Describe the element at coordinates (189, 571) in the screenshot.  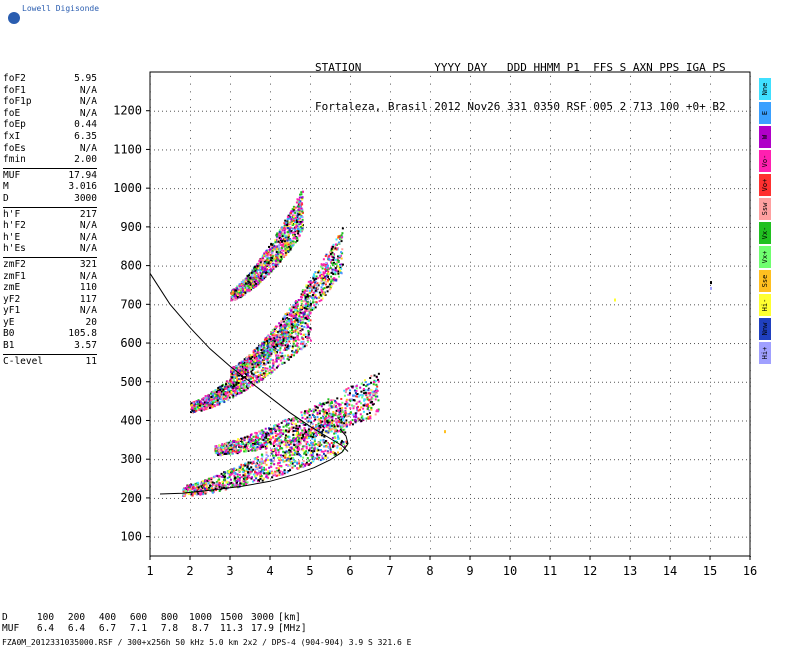
I see `x-tick-label: 2` at that location.